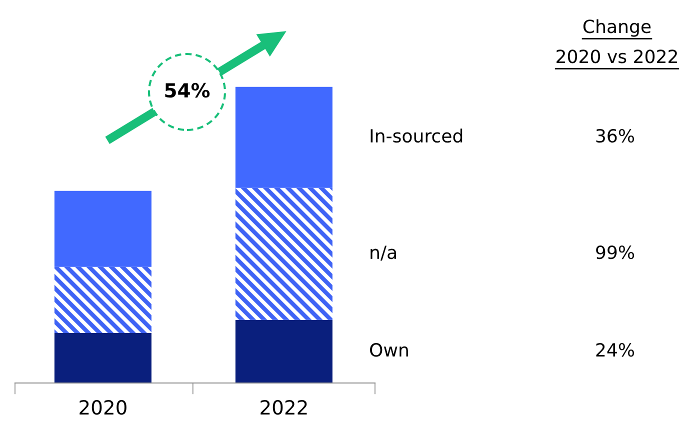  I want to click on text: Own, so click(389, 350).